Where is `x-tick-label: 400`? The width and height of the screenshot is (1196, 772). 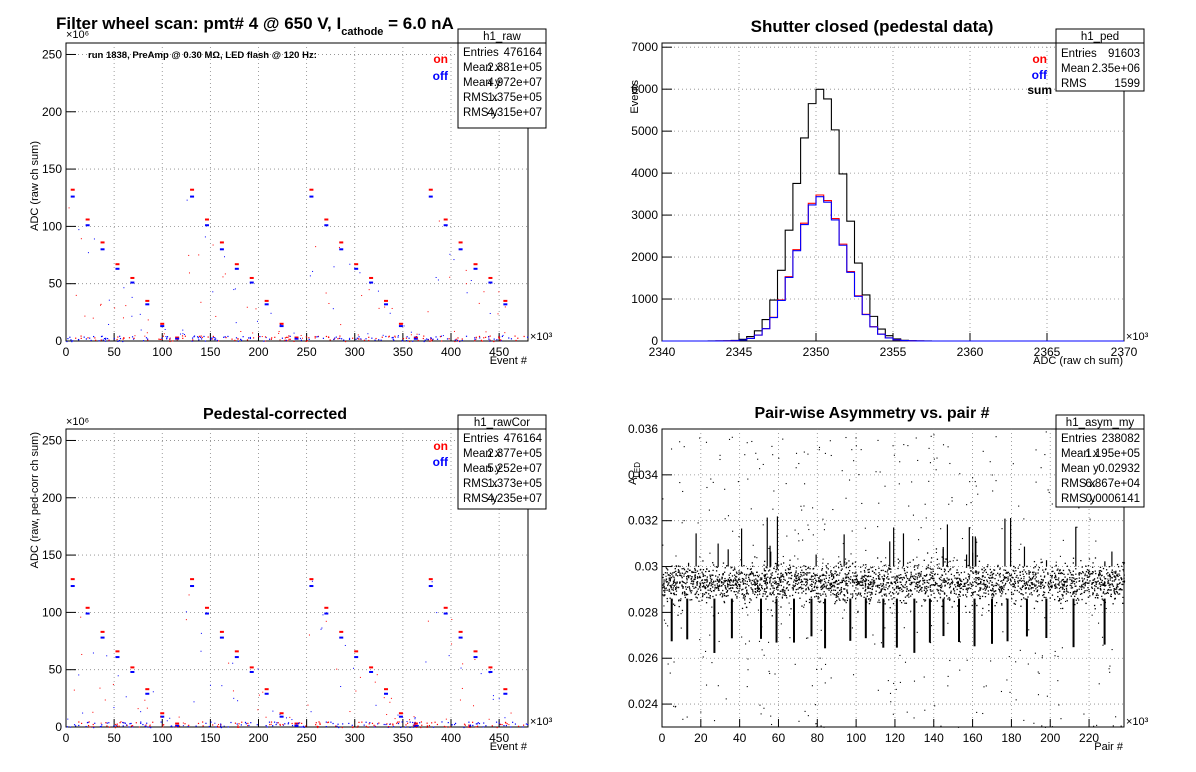 x-tick-label: 400 is located at coordinates (451, 352).